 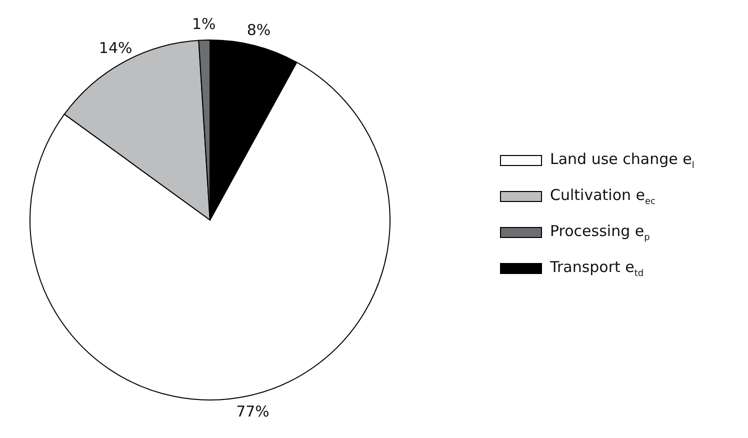 I want to click on data-label: 14%, so click(x=115, y=48).